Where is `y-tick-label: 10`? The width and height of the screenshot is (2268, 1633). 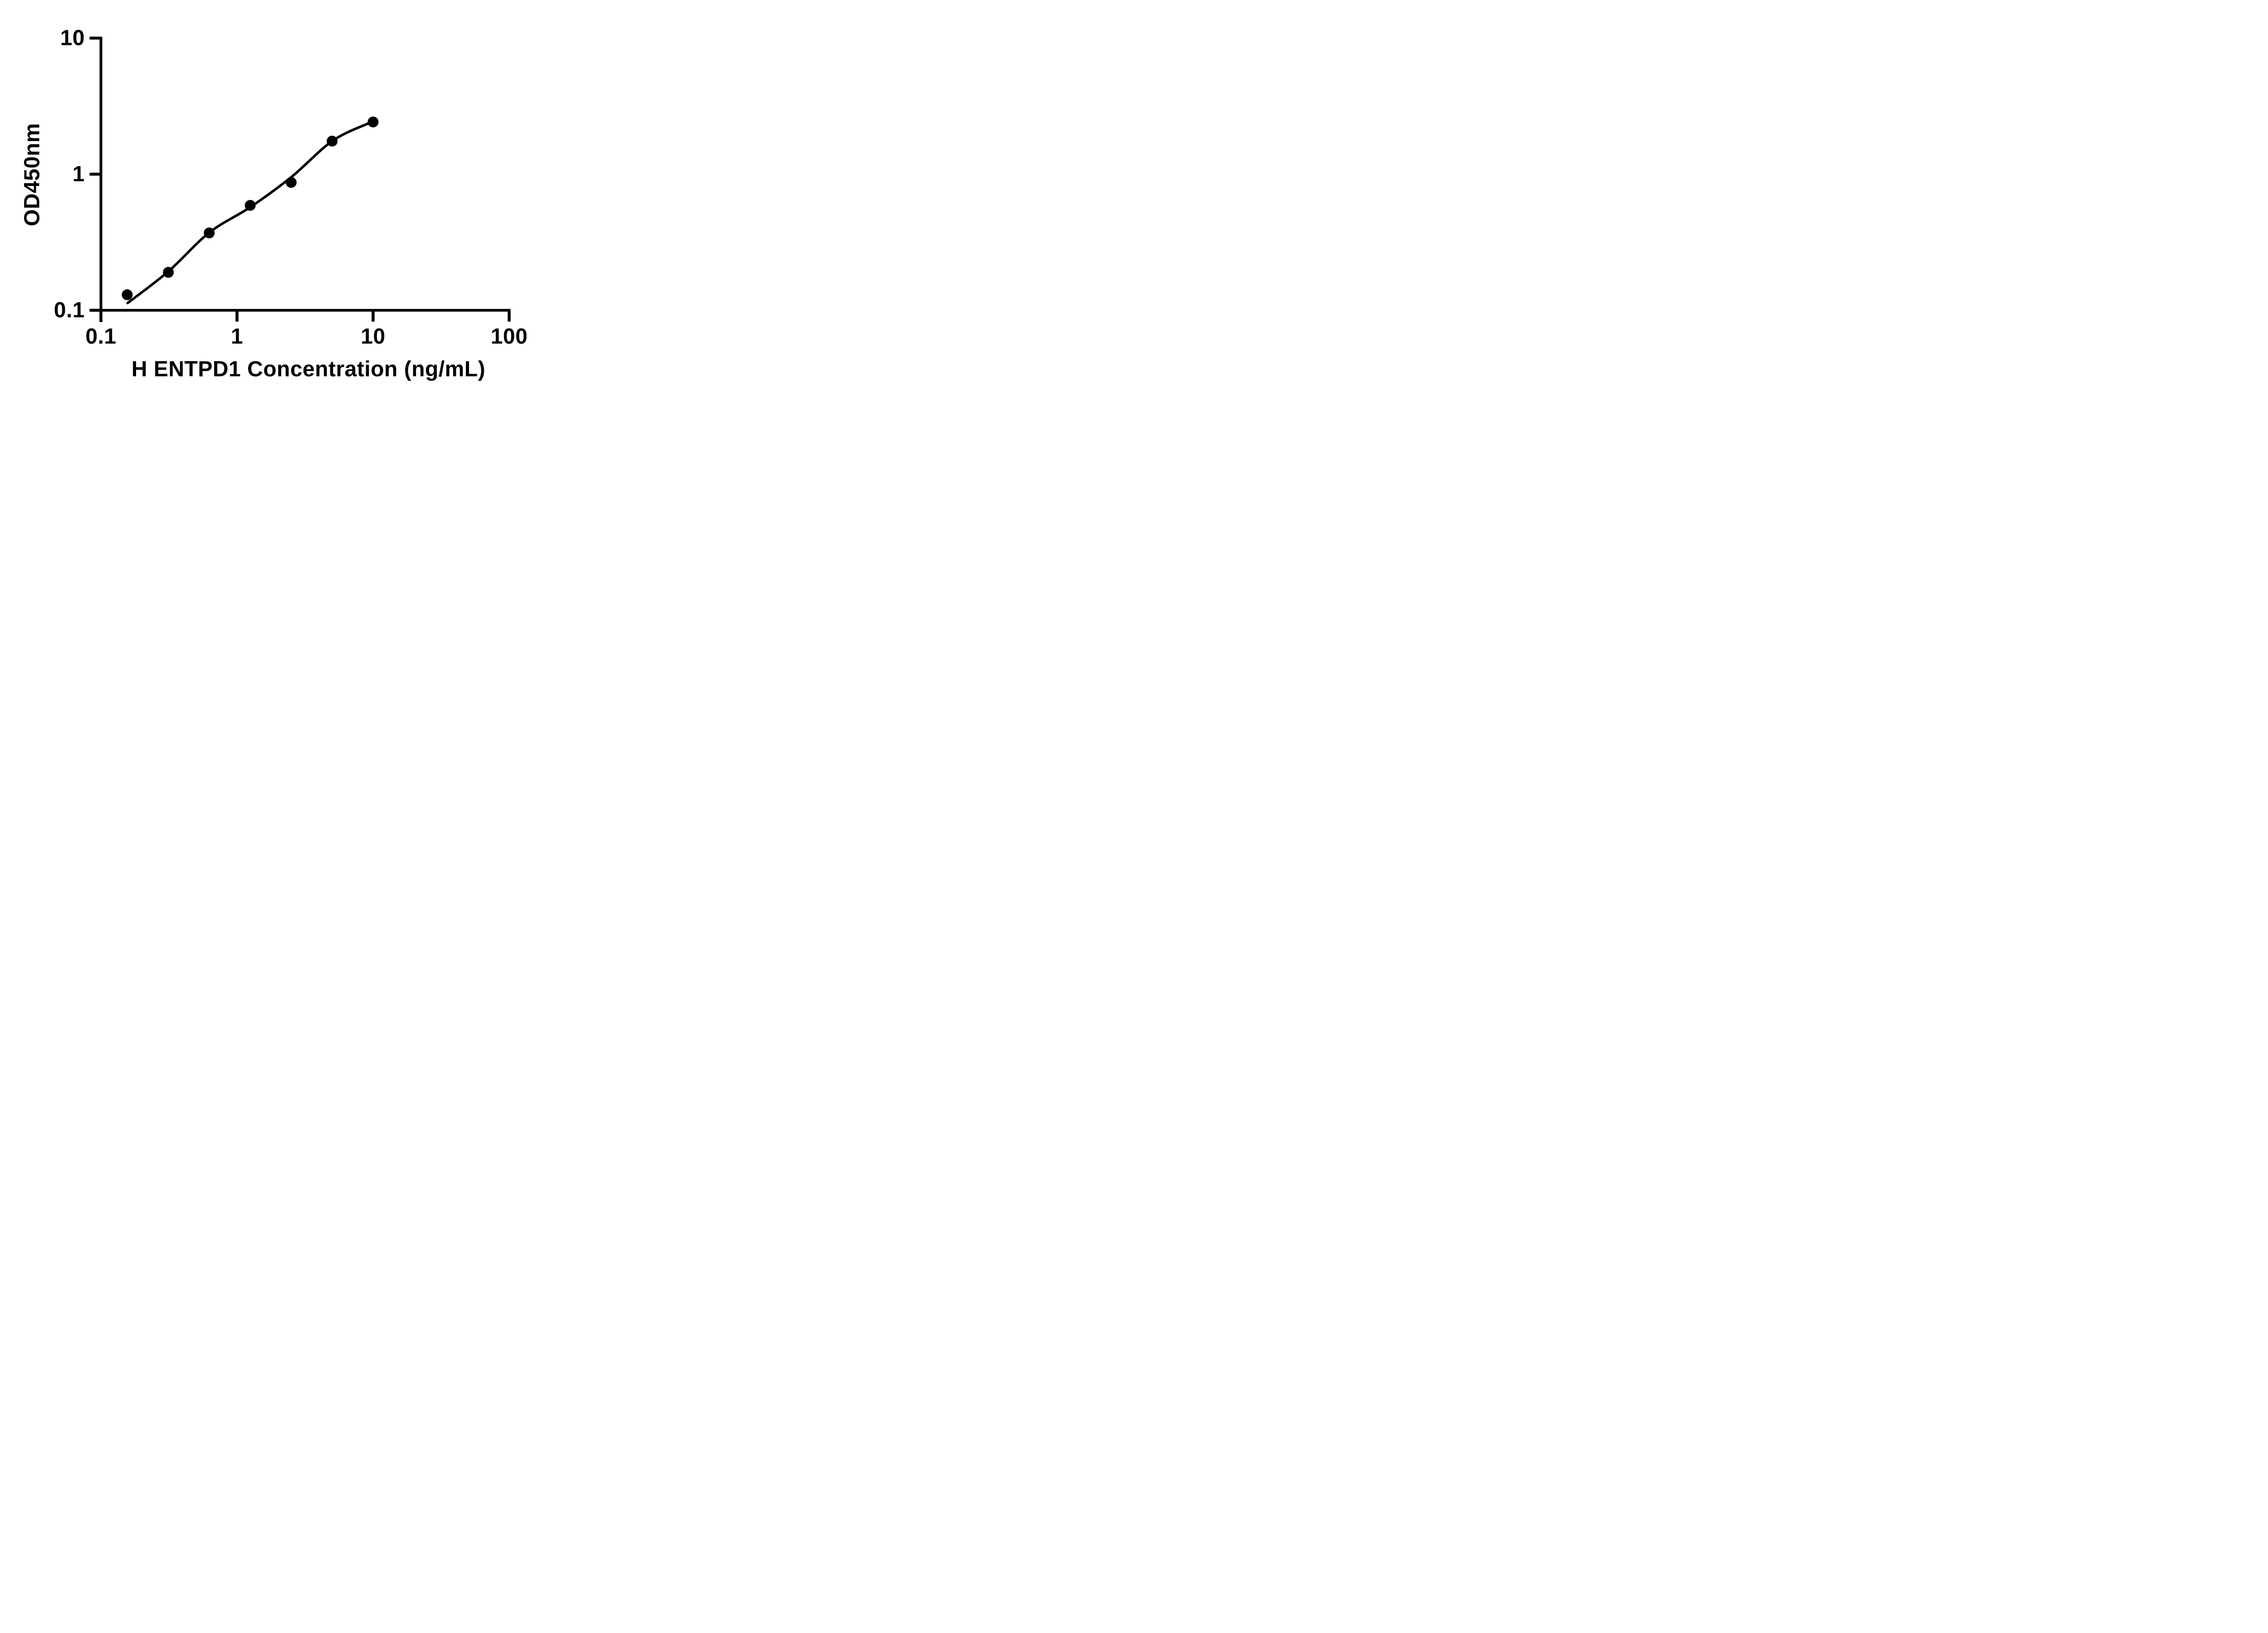 y-tick-label: 10 is located at coordinates (72, 38).